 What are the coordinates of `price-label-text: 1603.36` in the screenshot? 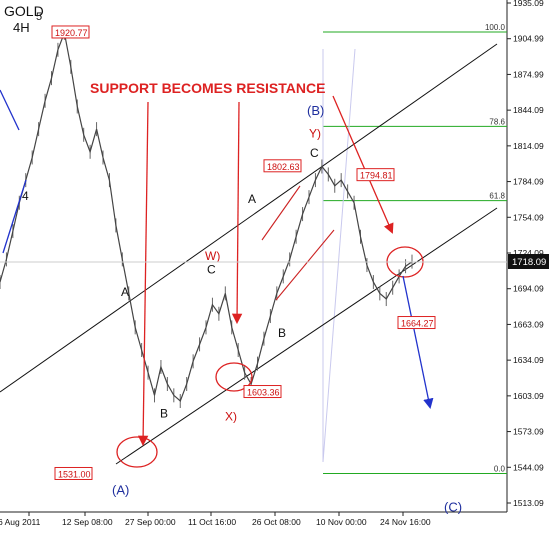 It's located at (263, 393).